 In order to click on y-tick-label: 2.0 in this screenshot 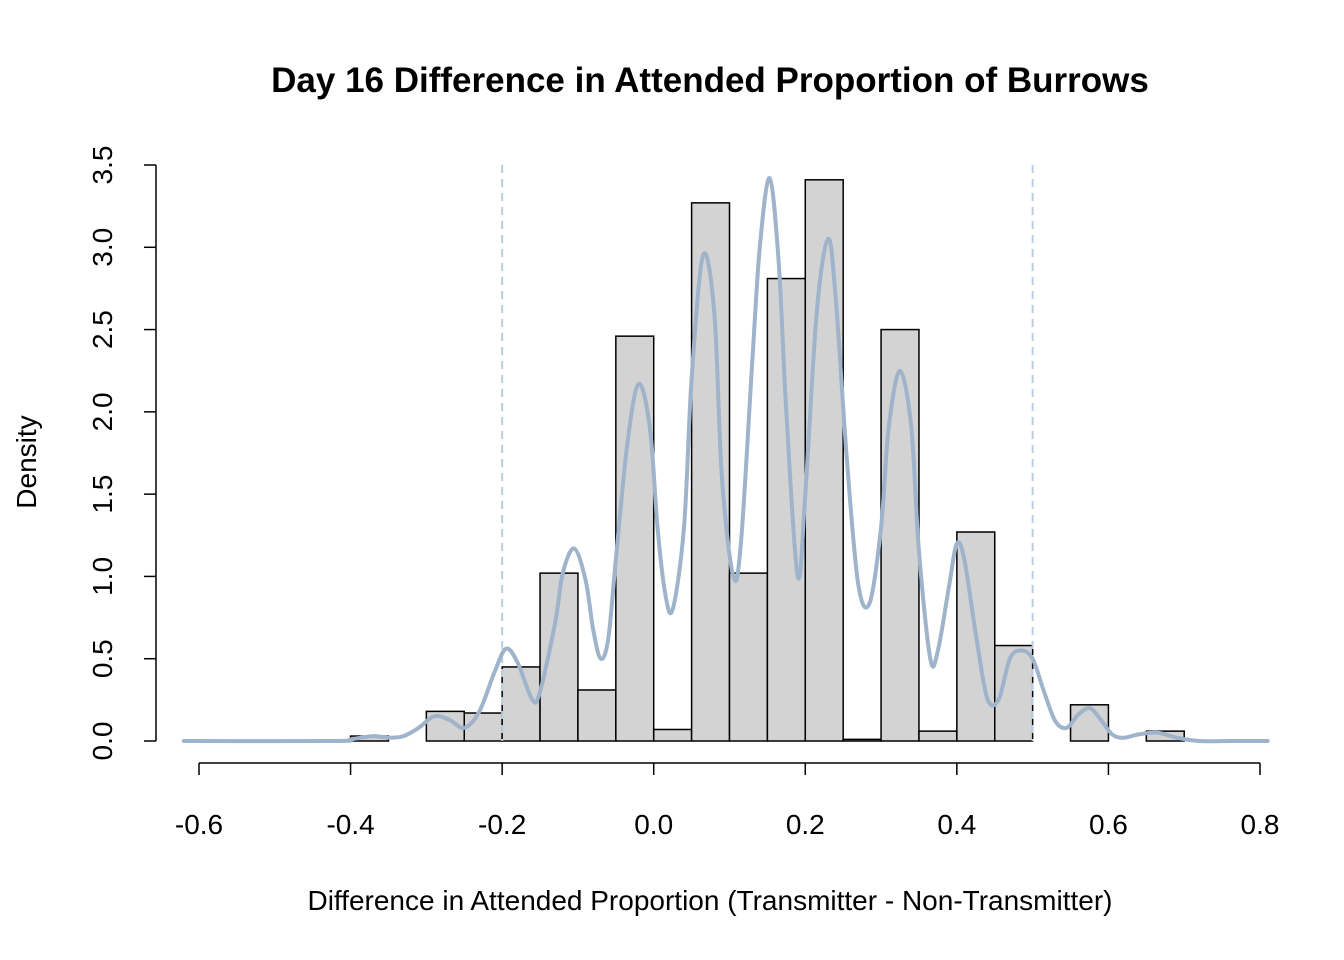, I will do `click(102, 411)`.